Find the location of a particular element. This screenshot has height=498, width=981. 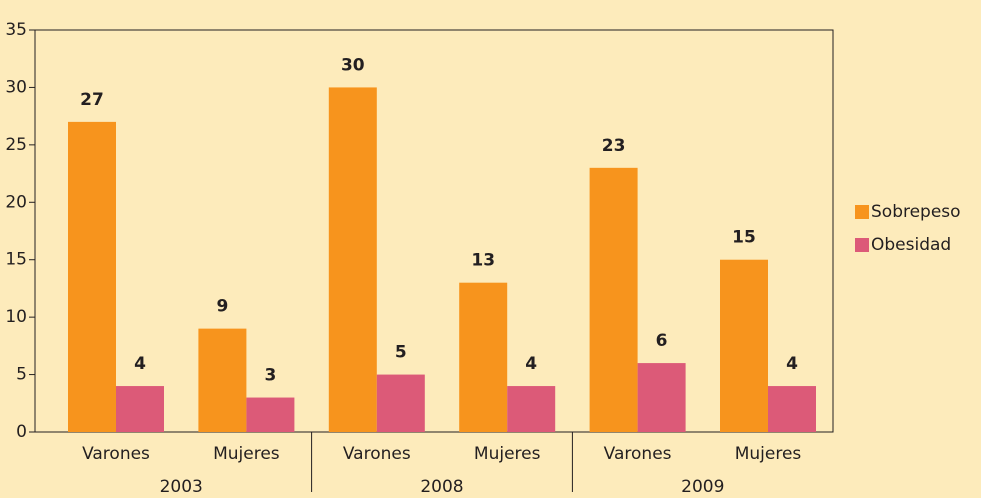

data-label: 9 is located at coordinates (222, 307).